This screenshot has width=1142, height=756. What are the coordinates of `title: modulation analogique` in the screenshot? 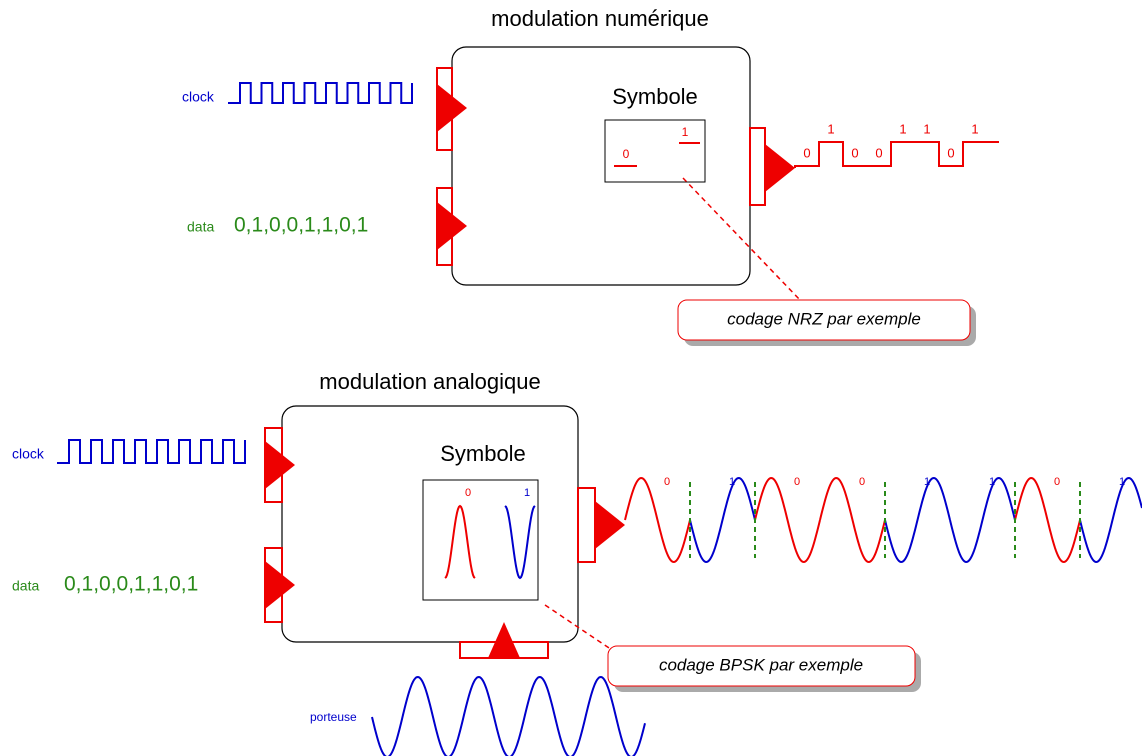 It's located at (429, 381).